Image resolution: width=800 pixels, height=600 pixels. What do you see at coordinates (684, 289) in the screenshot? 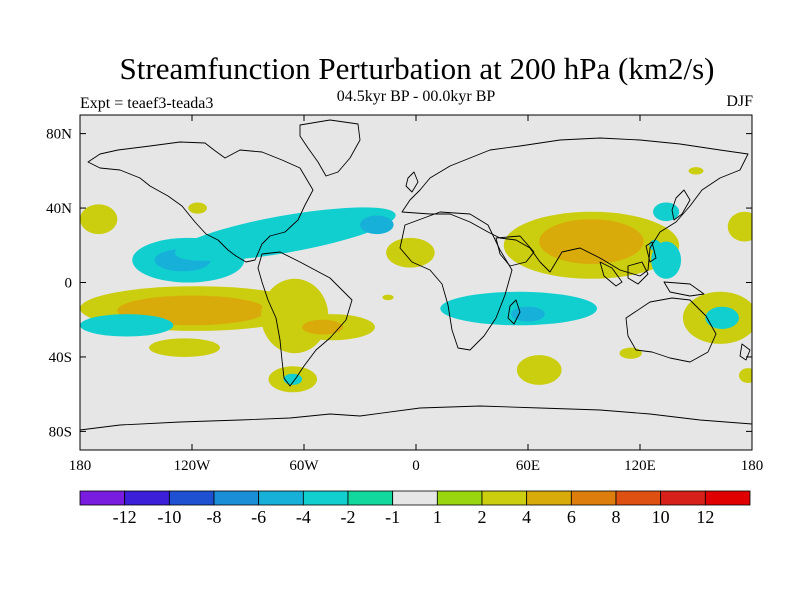
I see `coastline-new-guinea` at bounding box center [684, 289].